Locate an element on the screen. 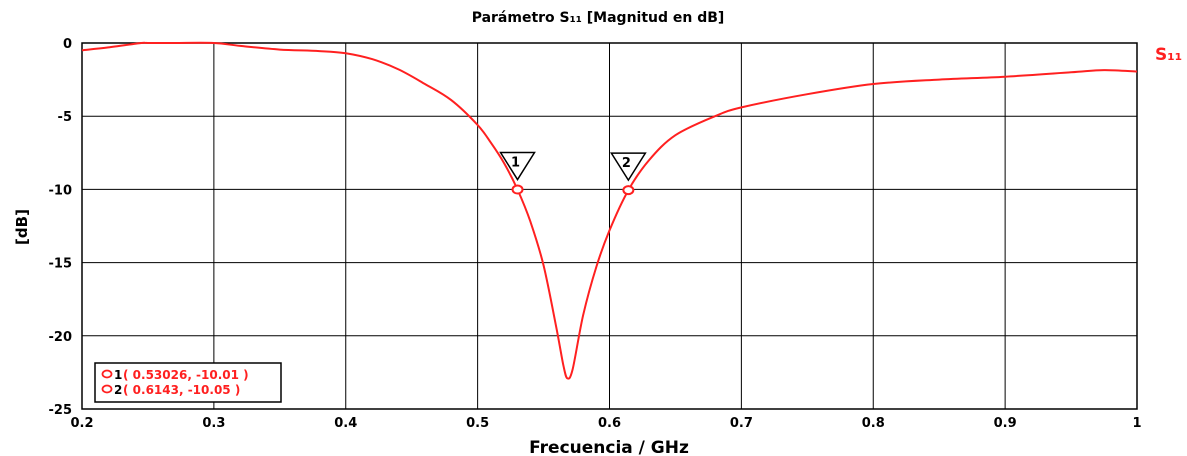 This screenshot has width=1187, height=456. x-tick-label: 0.6 is located at coordinates (609, 423).